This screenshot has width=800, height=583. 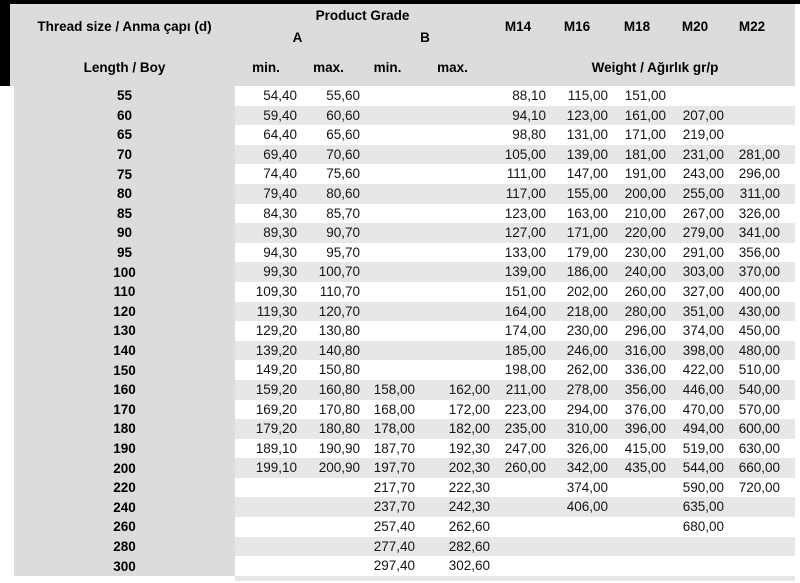 What do you see at coordinates (703, 527) in the screenshot?
I see `weight-m20-cell: 680,00` at bounding box center [703, 527].